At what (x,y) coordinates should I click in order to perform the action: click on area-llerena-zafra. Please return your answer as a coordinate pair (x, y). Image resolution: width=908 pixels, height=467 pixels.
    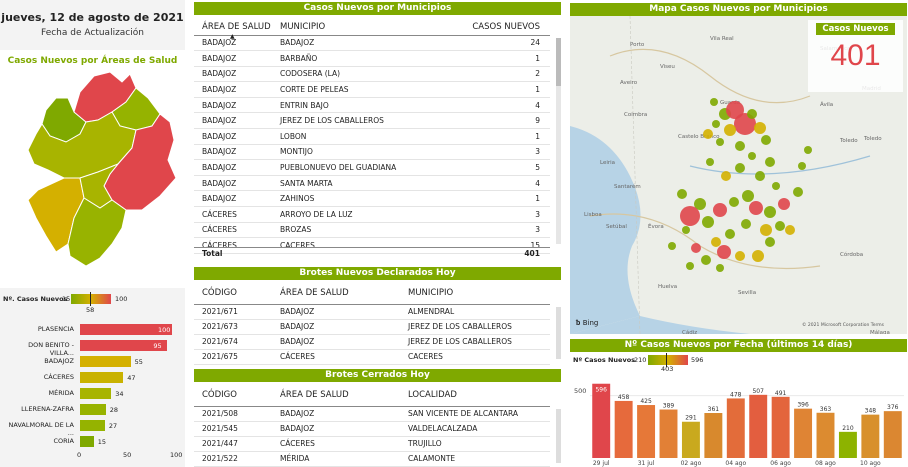
    Looking at the image, I should click on (97, 232).